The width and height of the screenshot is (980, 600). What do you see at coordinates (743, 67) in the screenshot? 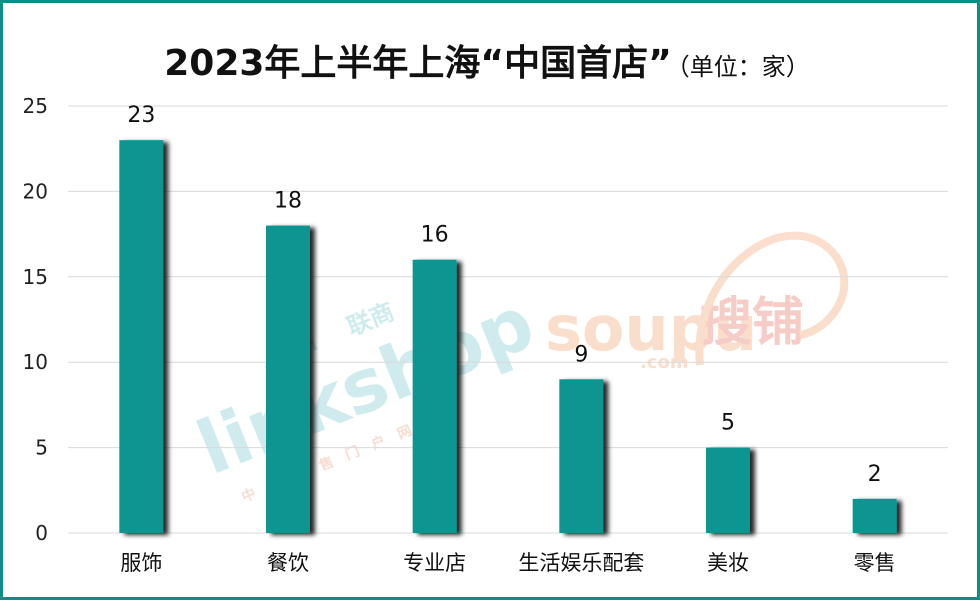
I see `chart-subtitle: （单位：家）` at bounding box center [743, 67].